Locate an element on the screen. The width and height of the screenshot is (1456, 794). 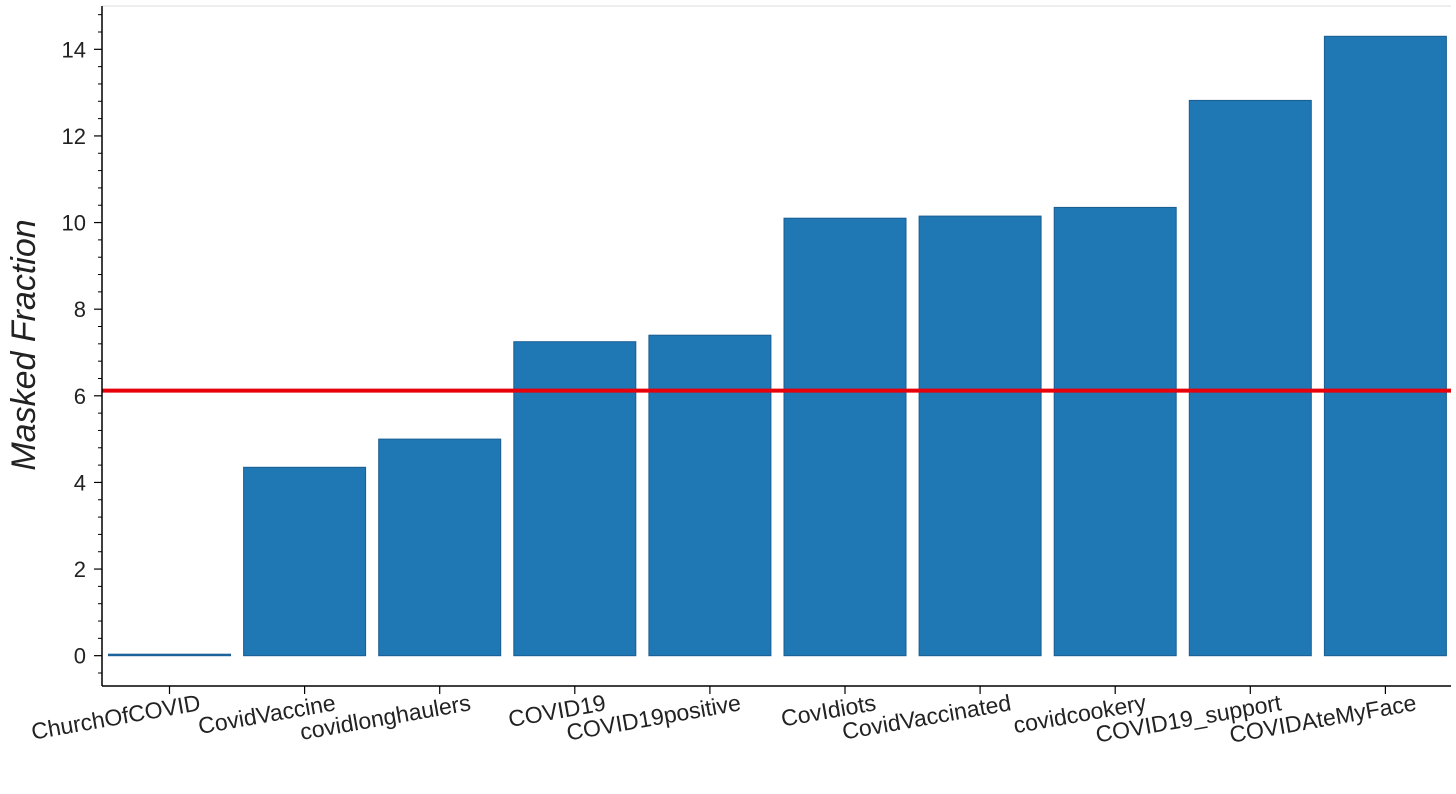
bar-COVIDAteMyFace is located at coordinates (1385, 346).